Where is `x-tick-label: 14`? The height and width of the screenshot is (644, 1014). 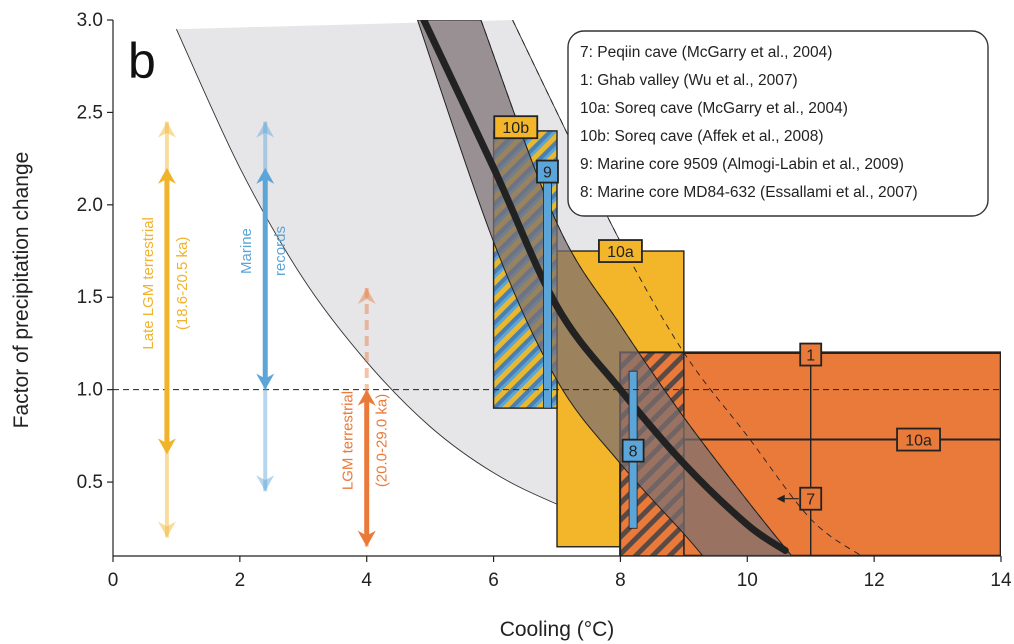
x-tick-label: 14 is located at coordinates (1001, 580).